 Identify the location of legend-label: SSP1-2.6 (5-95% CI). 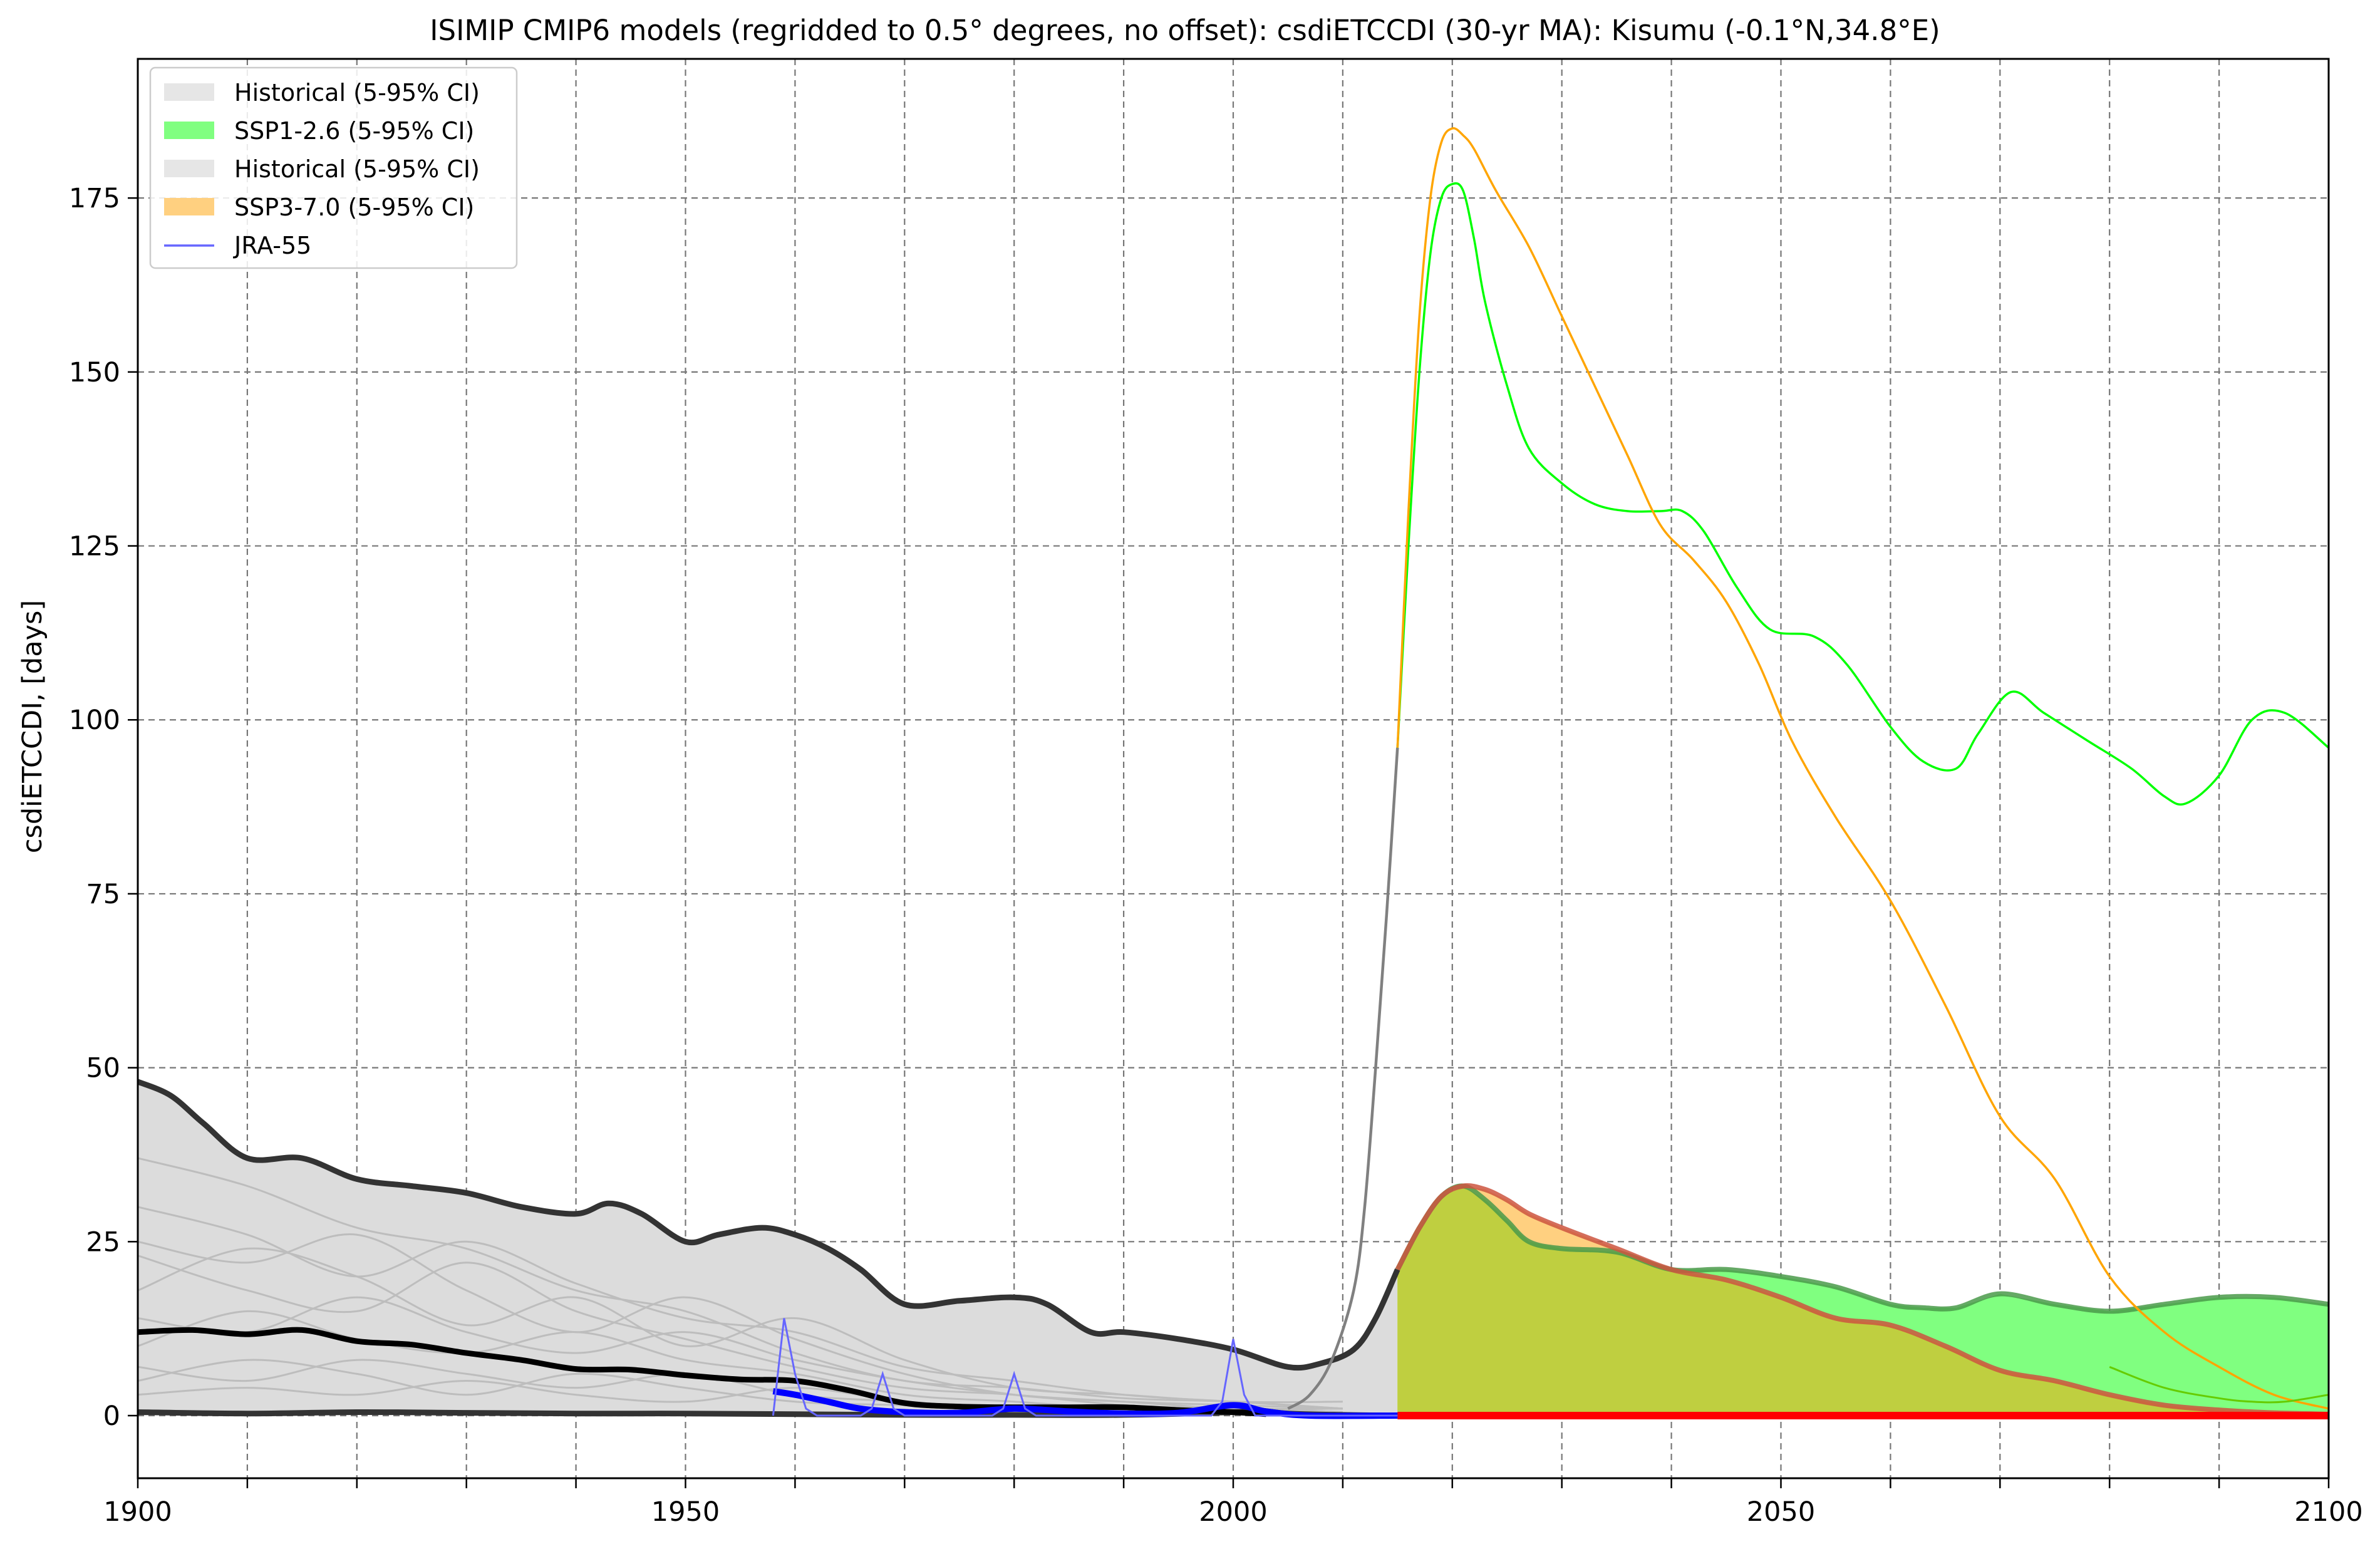
(354, 131).